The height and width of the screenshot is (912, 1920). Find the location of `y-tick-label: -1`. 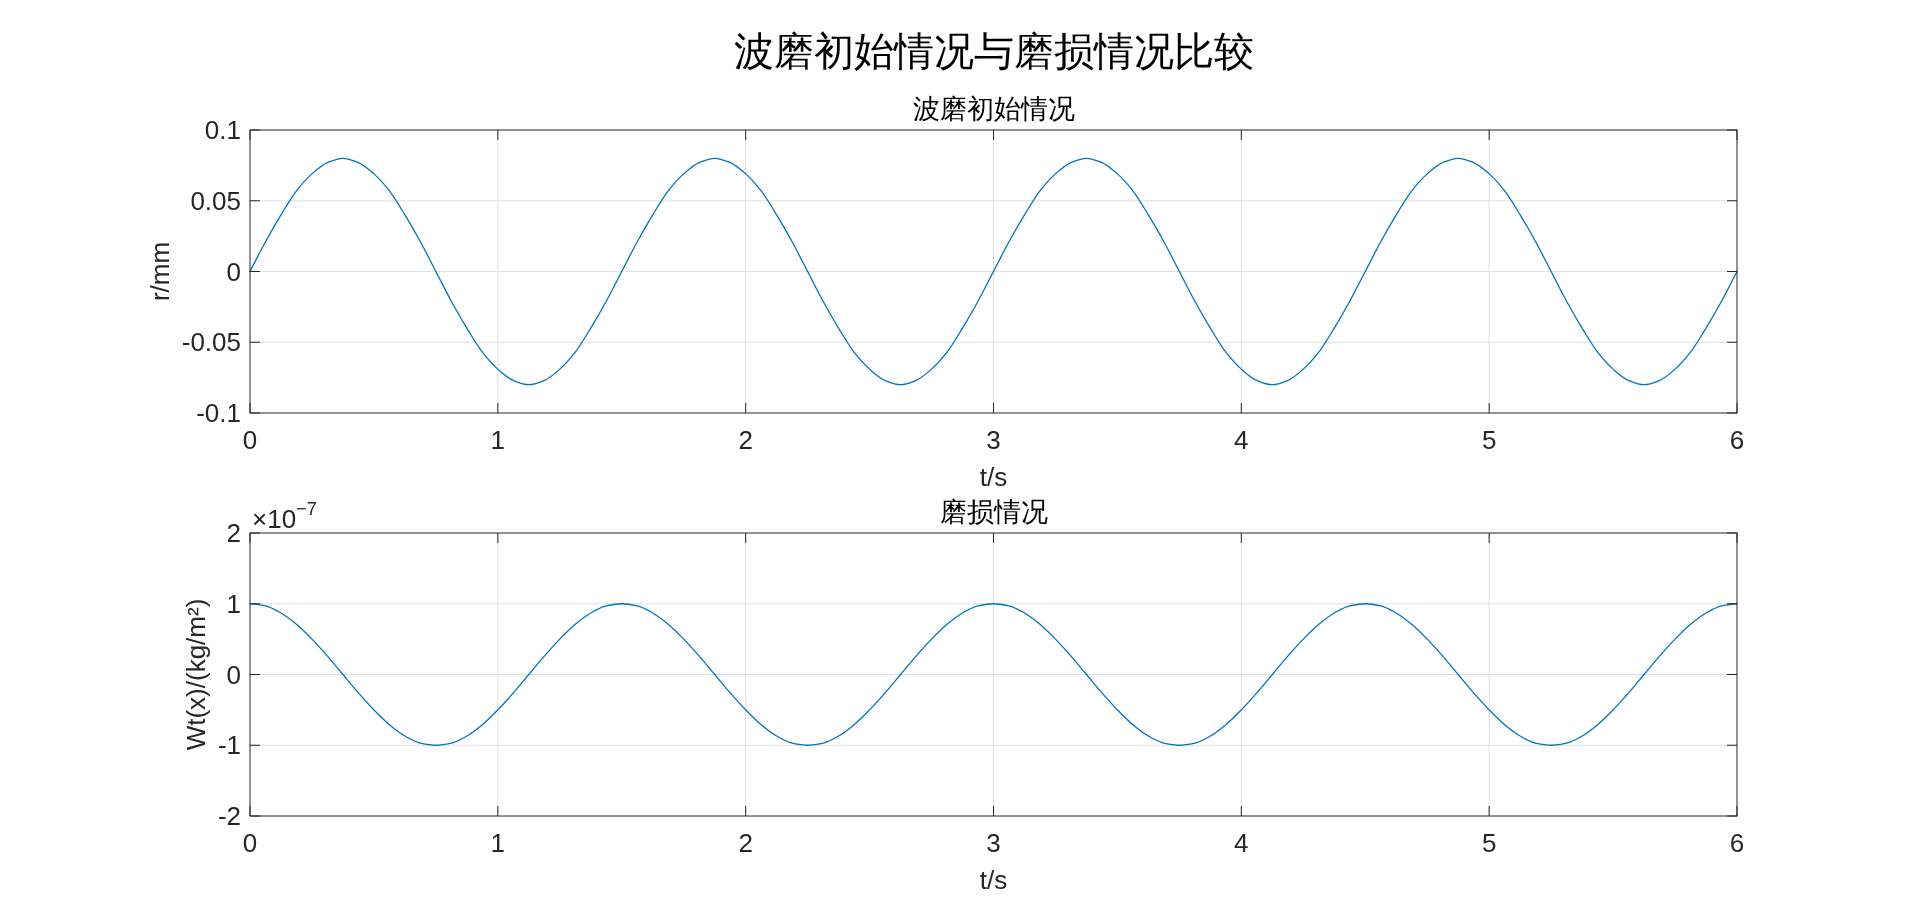

y-tick-label: -1 is located at coordinates (229, 745).